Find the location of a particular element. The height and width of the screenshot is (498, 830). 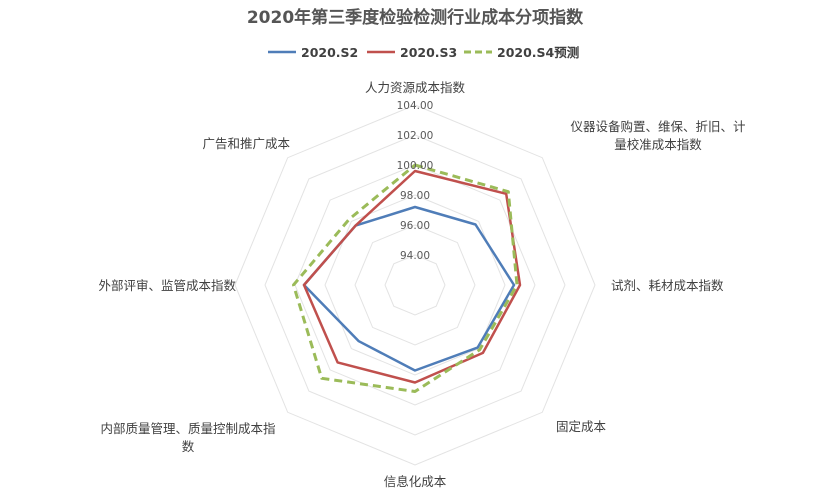

legend-label: 2020.S4预测 is located at coordinates (538, 52).